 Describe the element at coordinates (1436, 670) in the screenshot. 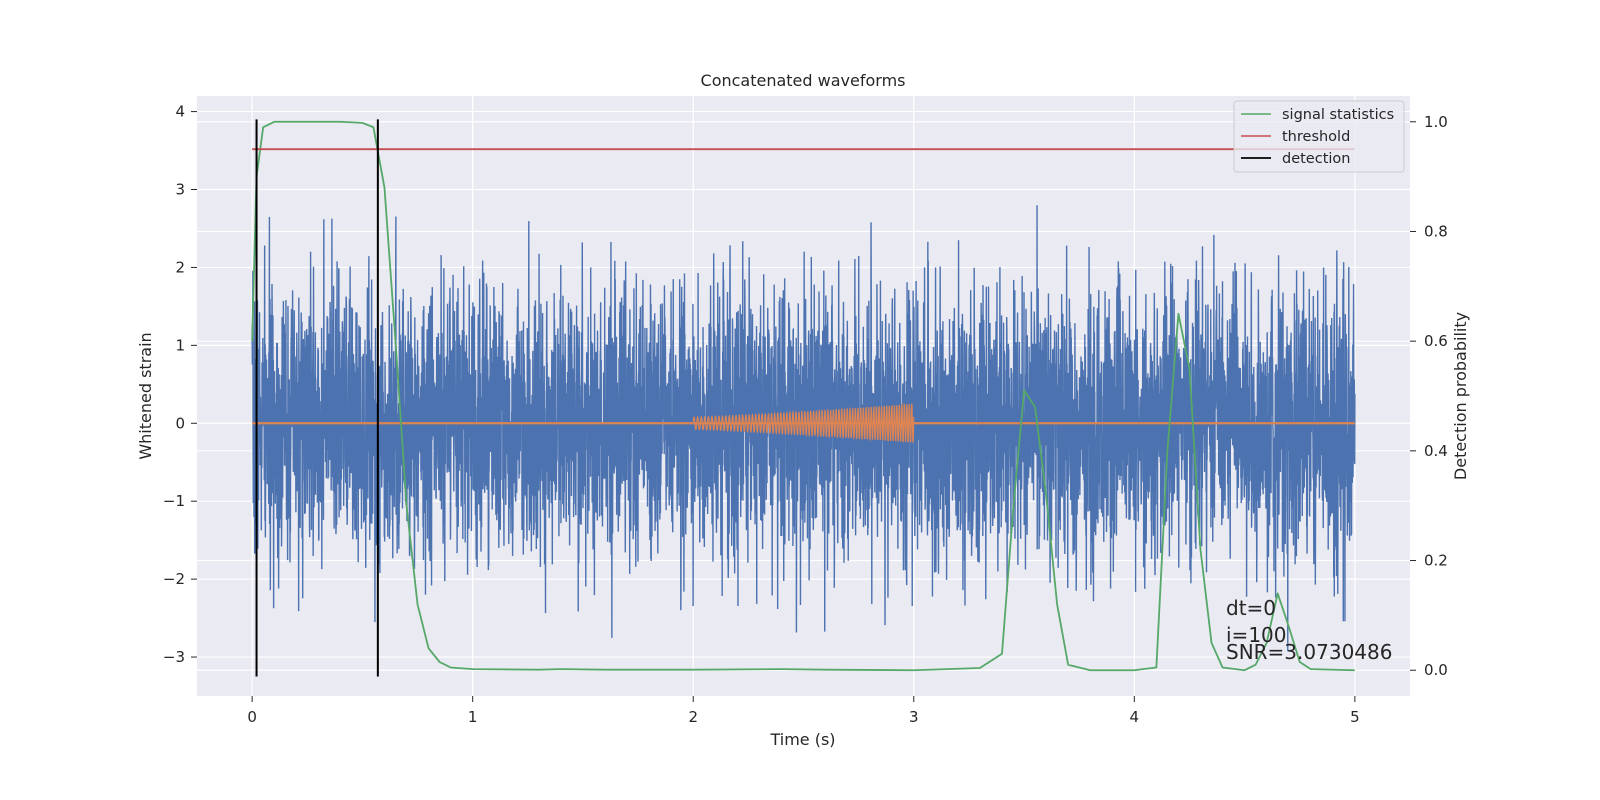

I see `y2-tick-label: 0.0` at that location.